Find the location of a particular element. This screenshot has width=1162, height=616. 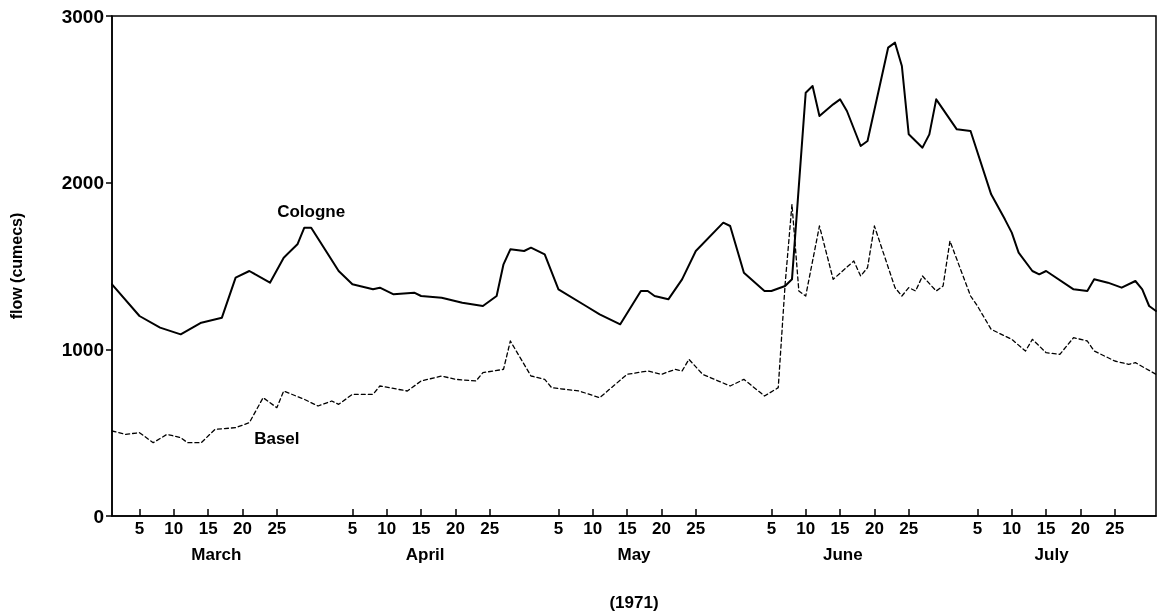

text: April is located at coordinates (425, 554).